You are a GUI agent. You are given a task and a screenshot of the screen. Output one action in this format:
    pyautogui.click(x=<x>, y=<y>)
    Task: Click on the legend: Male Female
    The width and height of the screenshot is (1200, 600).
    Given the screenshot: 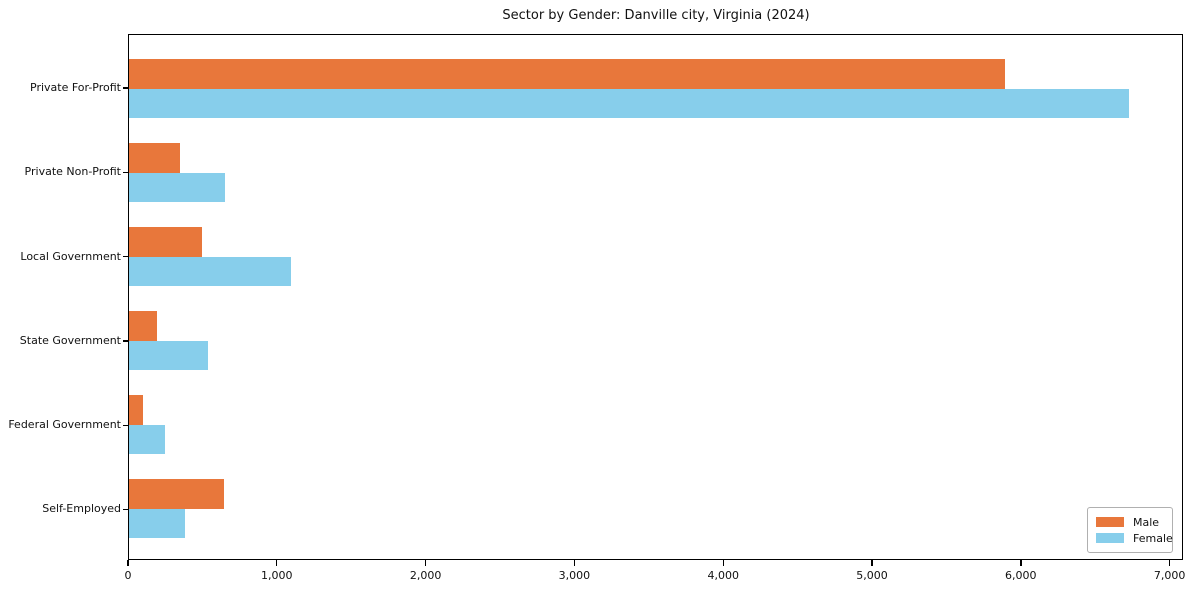 What is the action you would take?
    pyautogui.click(x=1130, y=530)
    